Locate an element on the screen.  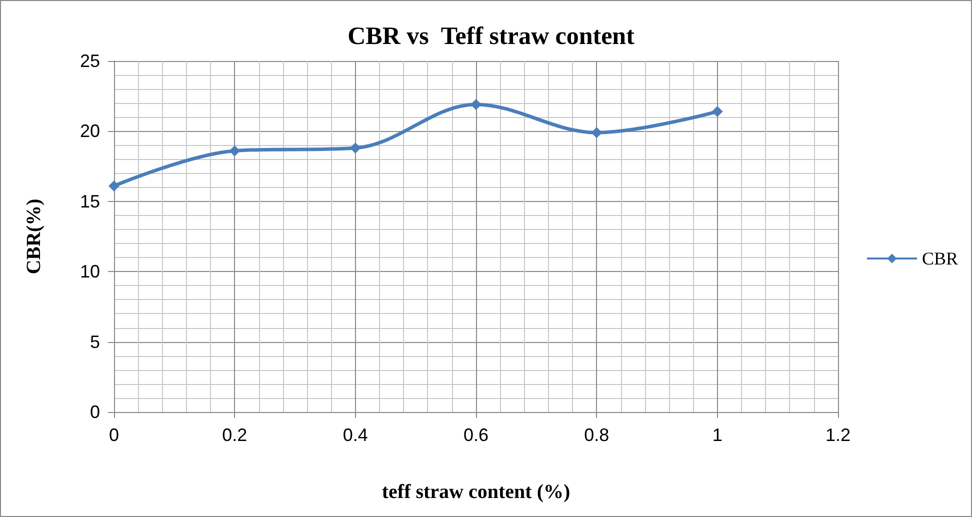
x-tick-label: 0.4 is located at coordinates (355, 435).